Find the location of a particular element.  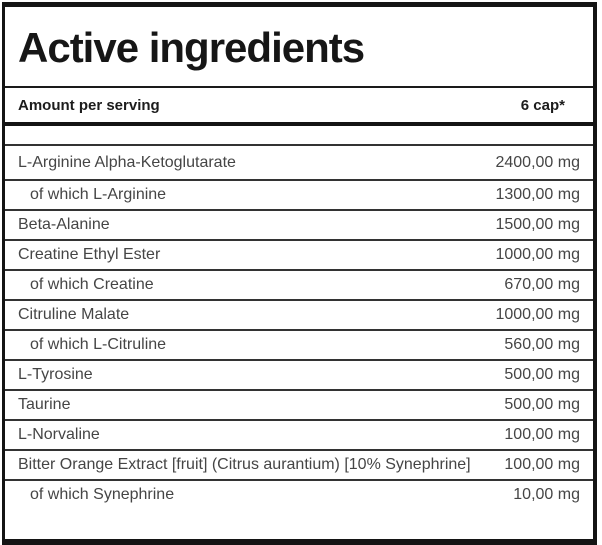

ingredient-row: of which L-Citruline 560,00 mg is located at coordinates (299, 344).